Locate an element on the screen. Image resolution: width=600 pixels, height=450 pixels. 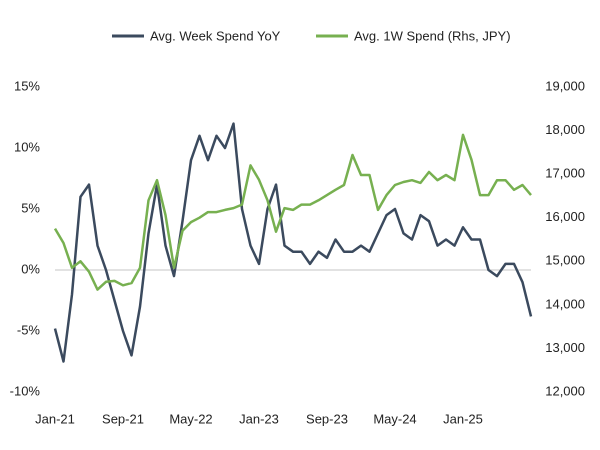
y-tick-label: 0% is located at coordinates (30, 268).